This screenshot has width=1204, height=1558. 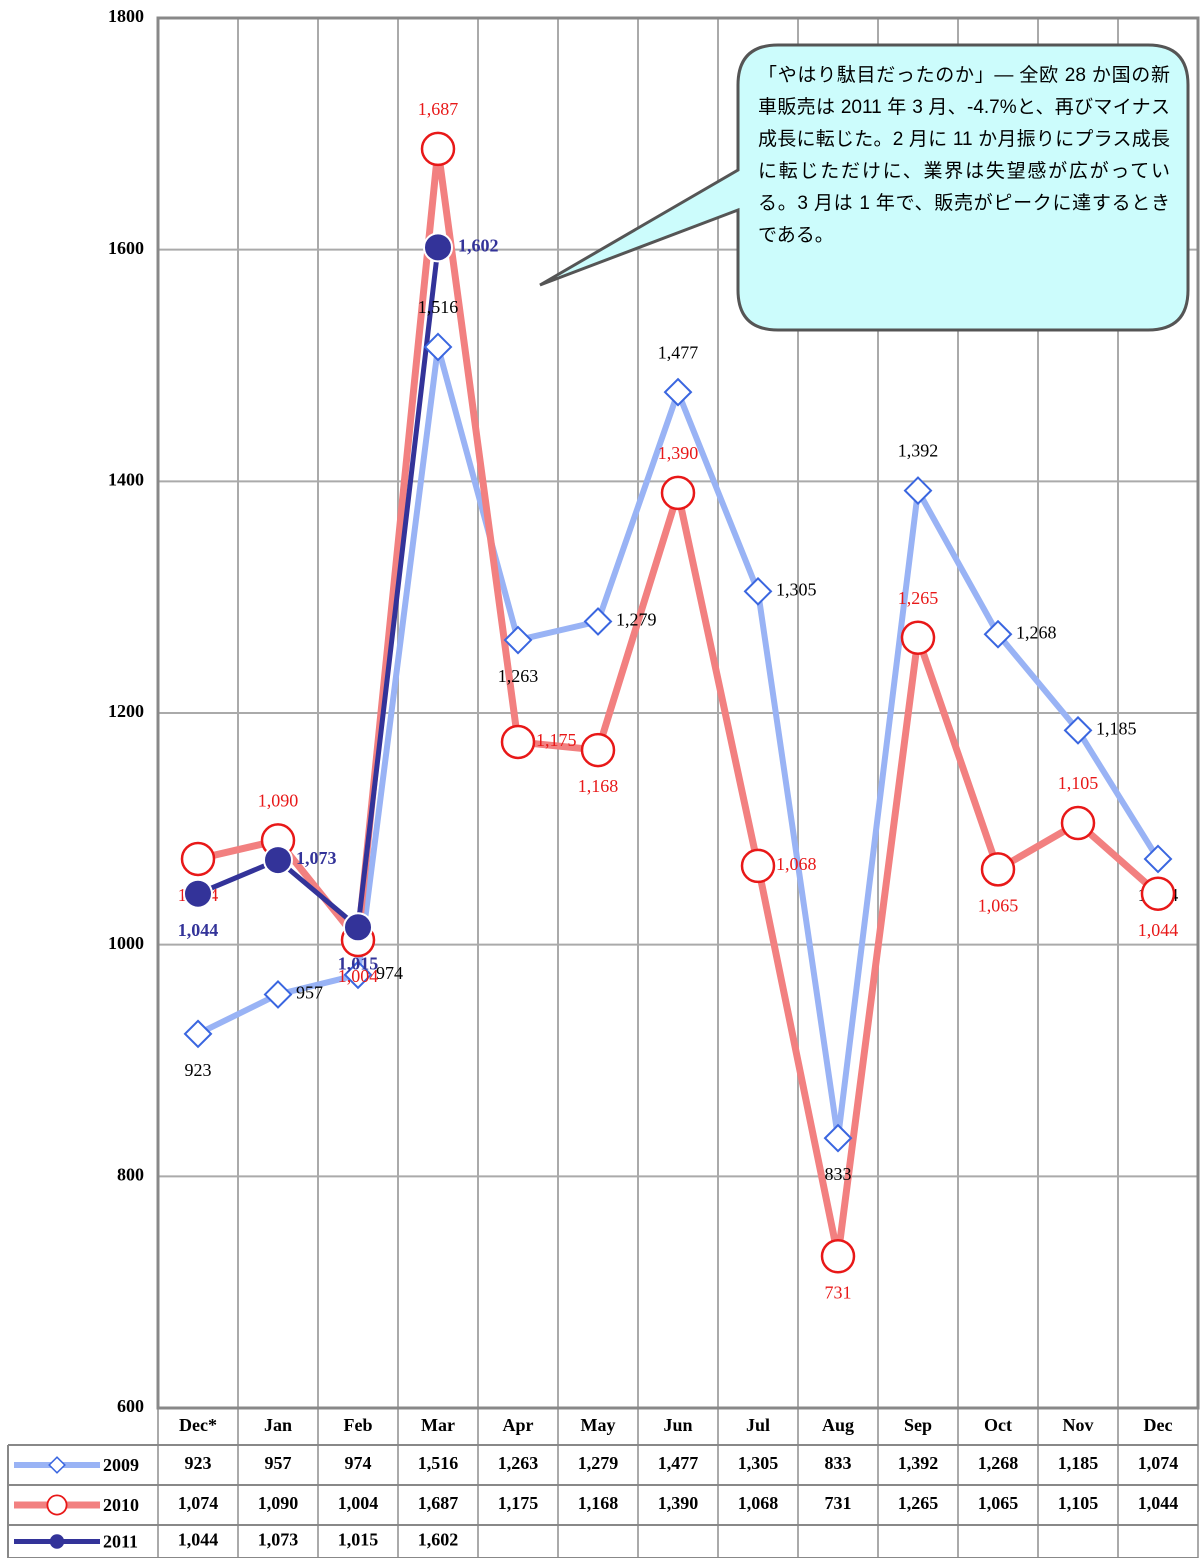 What do you see at coordinates (678, 453) in the screenshot?
I see `data-label: 1,390` at bounding box center [678, 453].